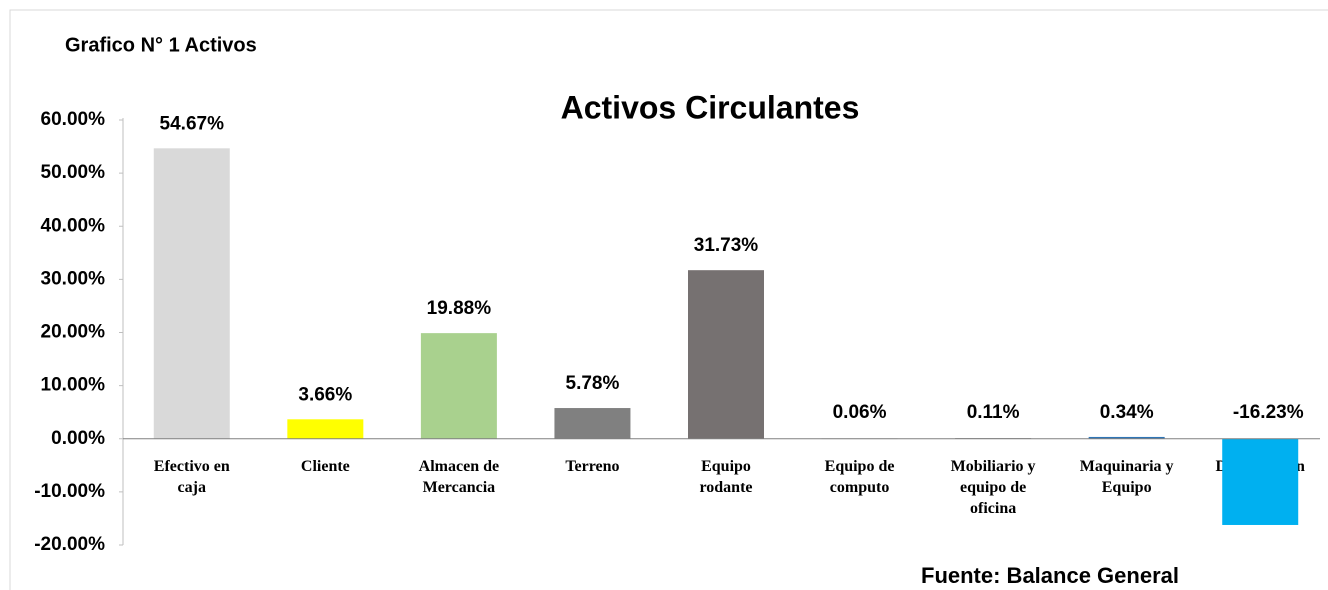 The image size is (1328, 590). Describe the element at coordinates (592, 466) in the screenshot. I see `x-tick-label: Terreno` at that location.